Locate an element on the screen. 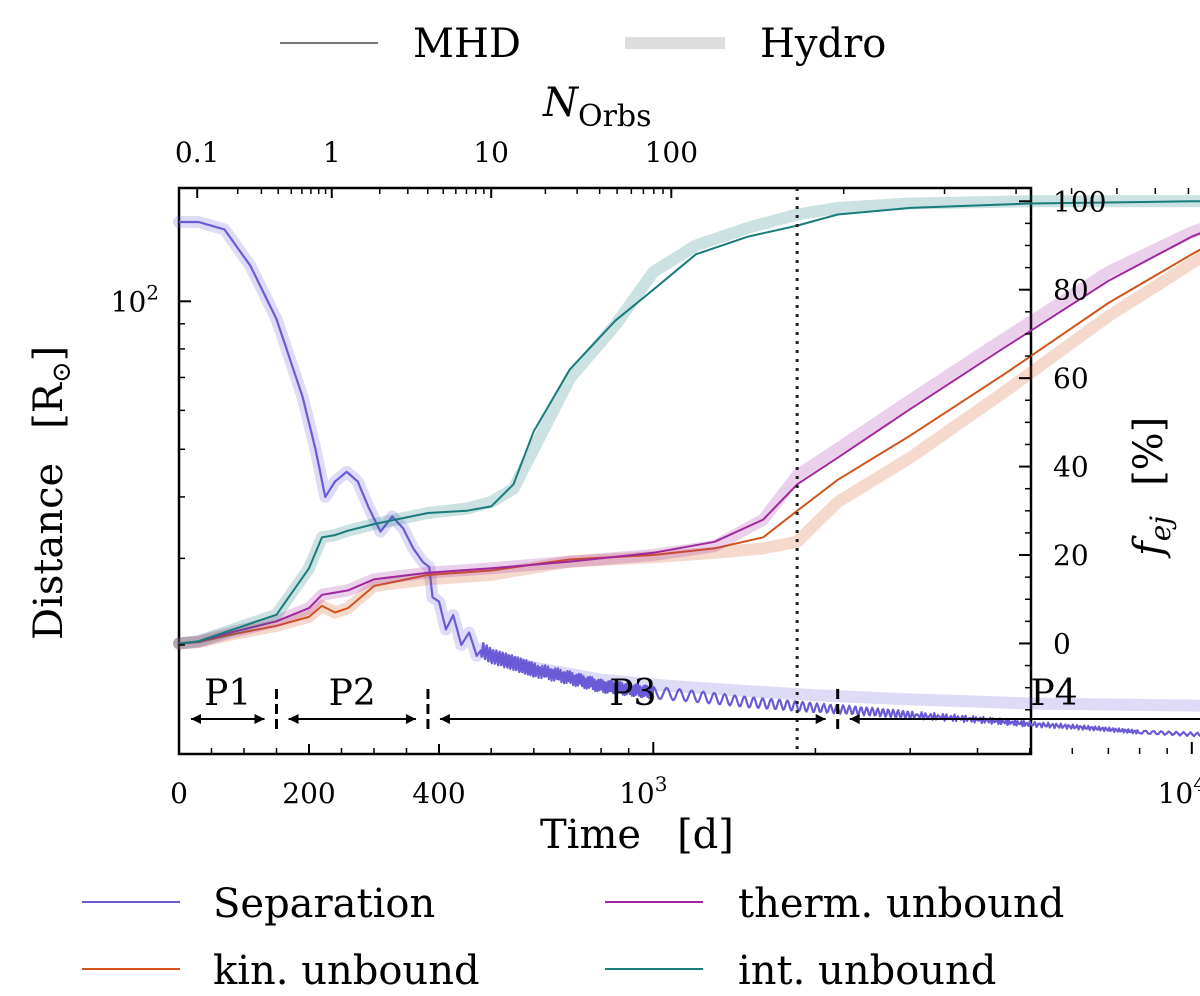  left-axis-label-text: Distance is located at coordinates (49, 551).